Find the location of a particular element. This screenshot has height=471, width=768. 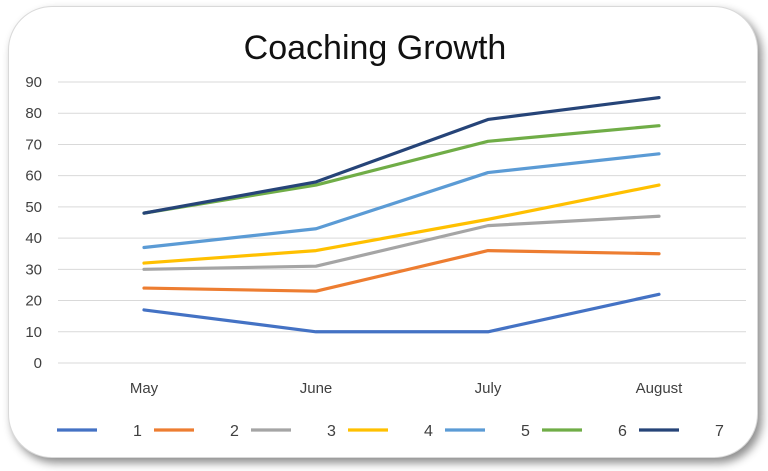

y-tick-label: 70 is located at coordinates (33, 144).